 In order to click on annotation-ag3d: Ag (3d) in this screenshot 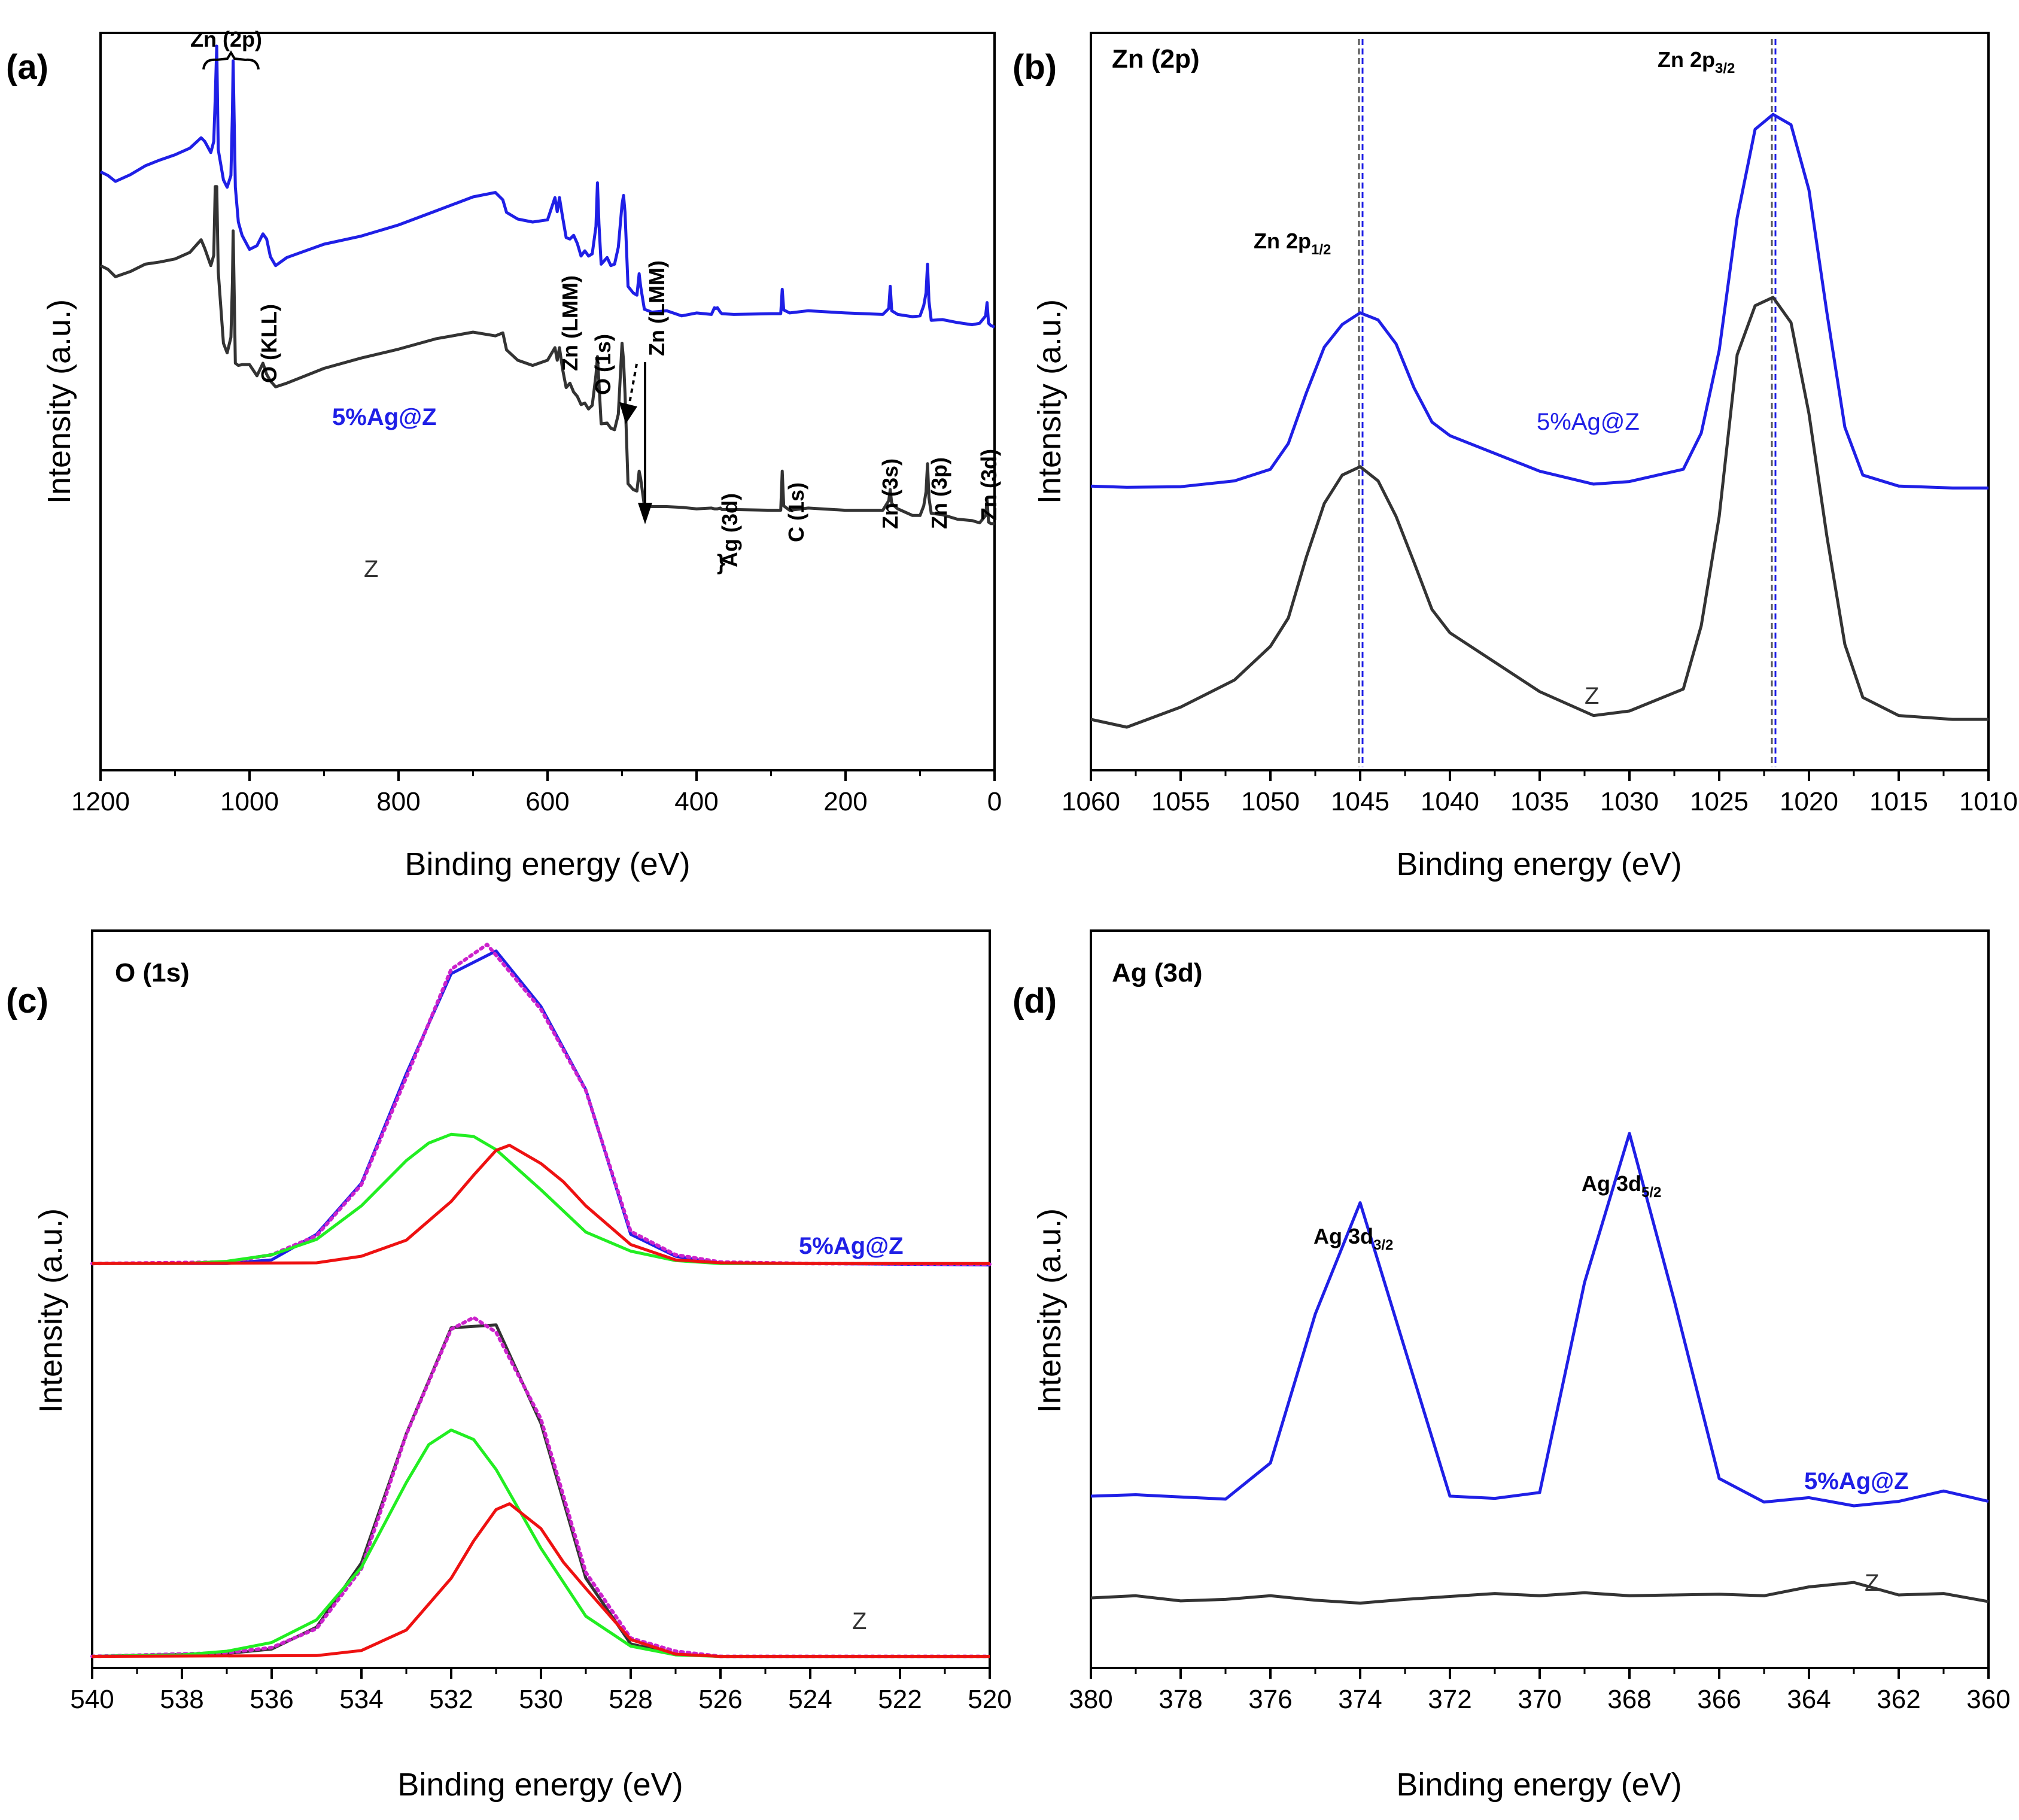, I will do `click(729, 530)`.